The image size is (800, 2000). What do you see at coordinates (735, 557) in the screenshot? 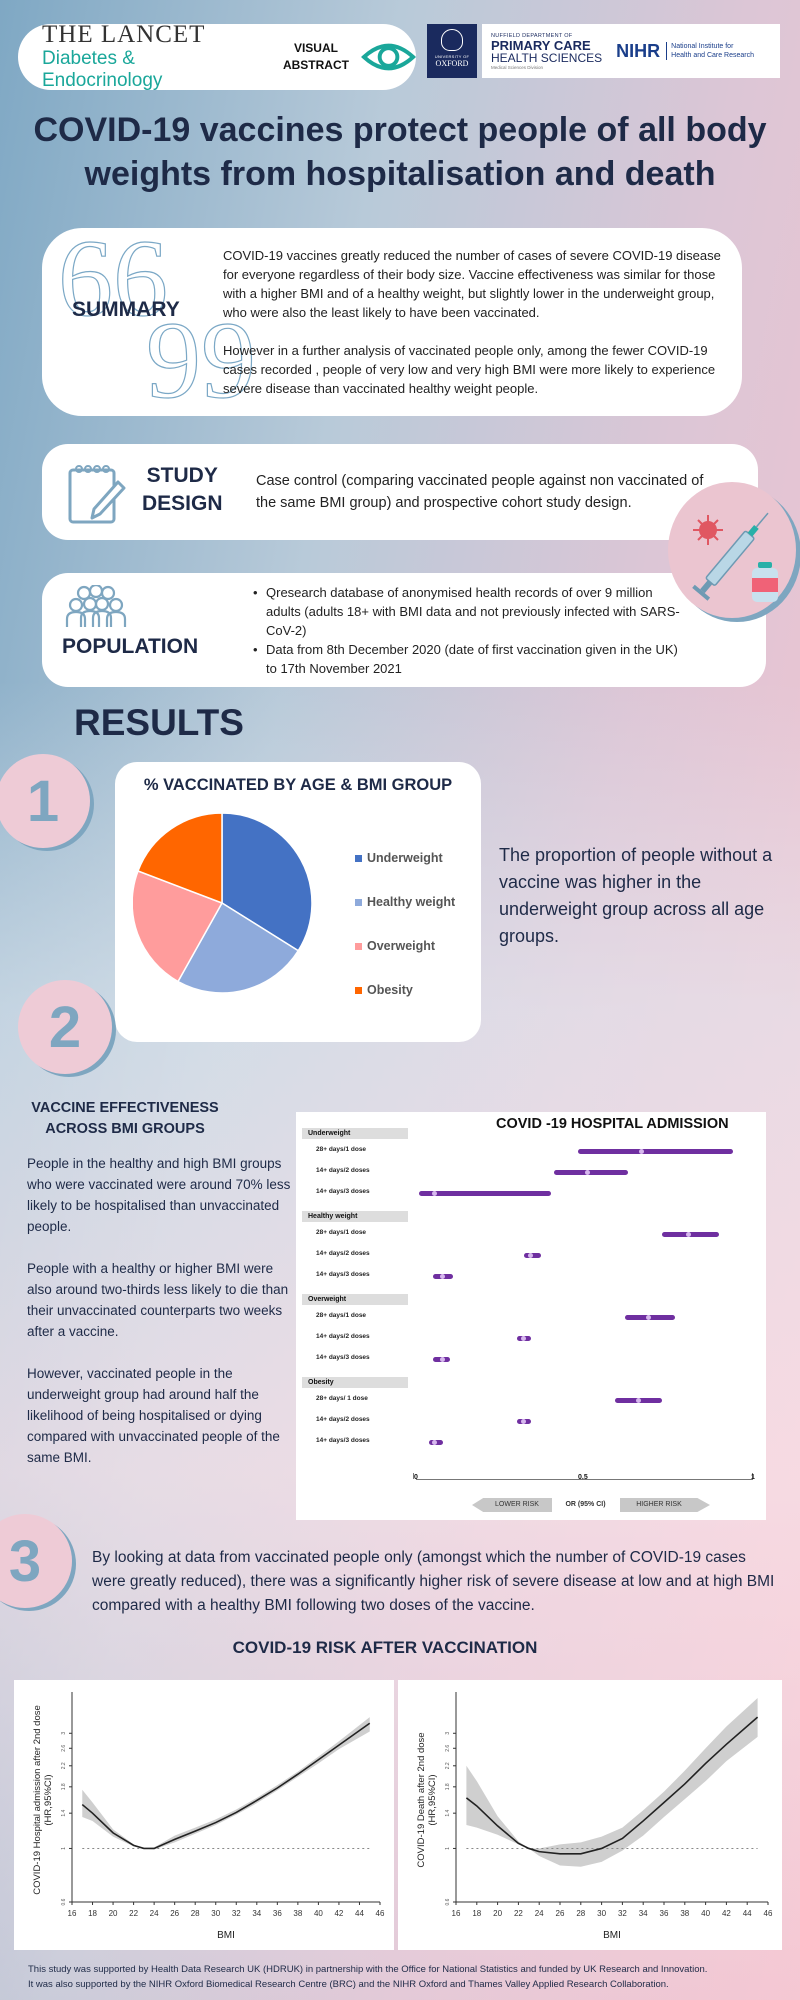
I see `syringe-virus-vial-icon` at bounding box center [735, 557].